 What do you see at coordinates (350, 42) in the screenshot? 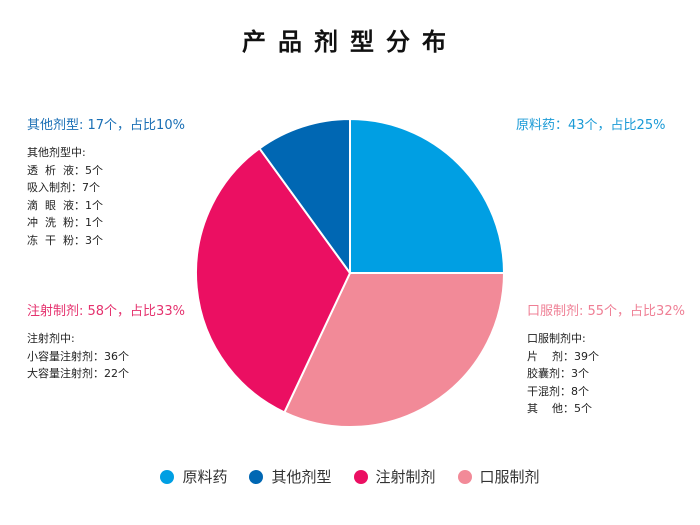
I see `chart-title: 产品剂型分布` at bounding box center [350, 42].